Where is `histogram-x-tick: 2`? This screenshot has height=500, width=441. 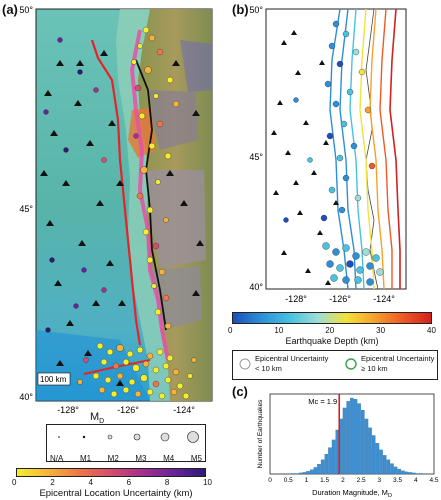 histogram-x-tick: 2 is located at coordinates (343, 480).